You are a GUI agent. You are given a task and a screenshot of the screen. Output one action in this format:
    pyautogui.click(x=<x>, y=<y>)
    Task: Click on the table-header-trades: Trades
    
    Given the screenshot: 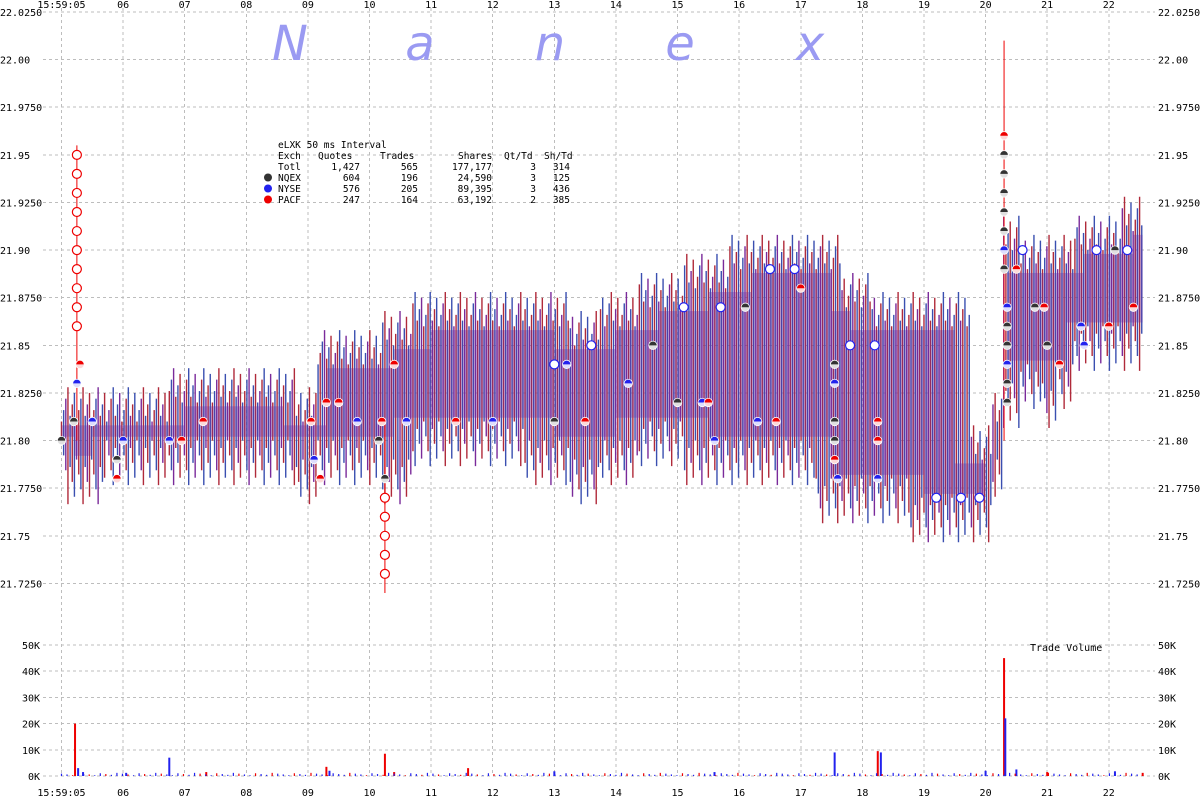 What is the action you would take?
    pyautogui.click(x=397, y=156)
    